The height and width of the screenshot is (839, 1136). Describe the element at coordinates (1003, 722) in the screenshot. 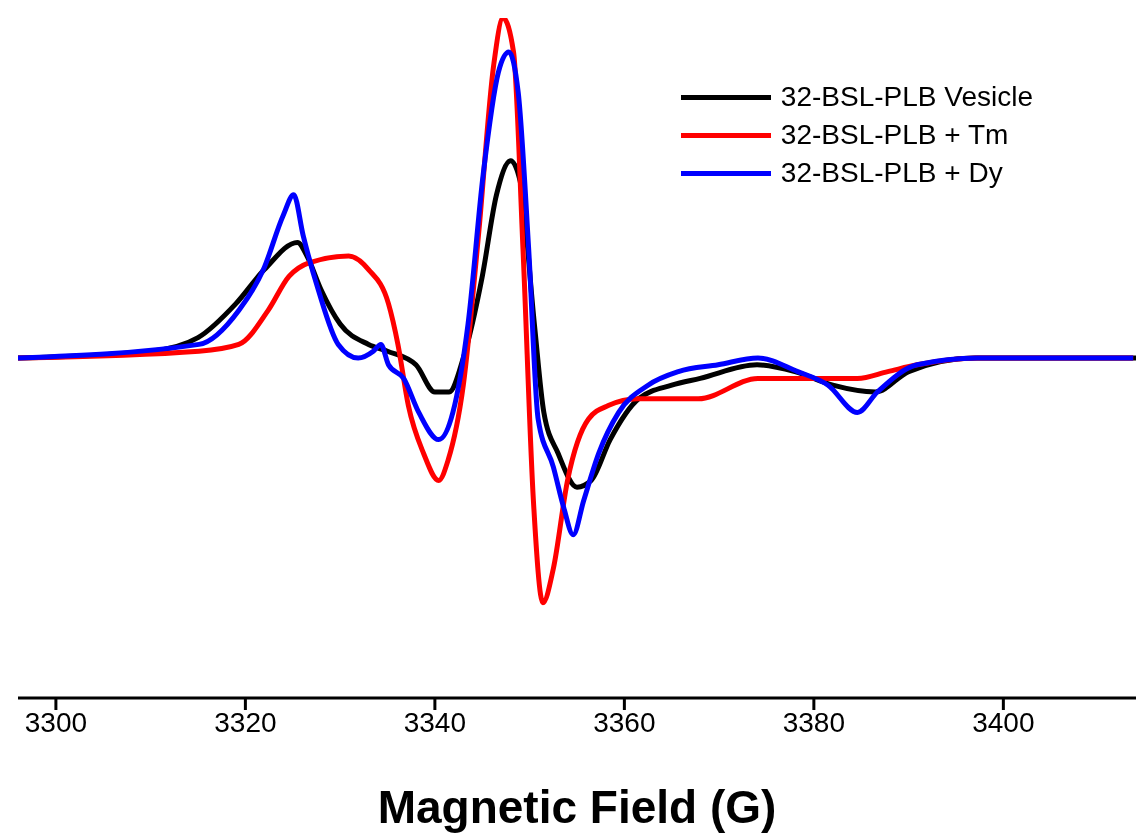

I see `x-tick-label: 3400` at that location.